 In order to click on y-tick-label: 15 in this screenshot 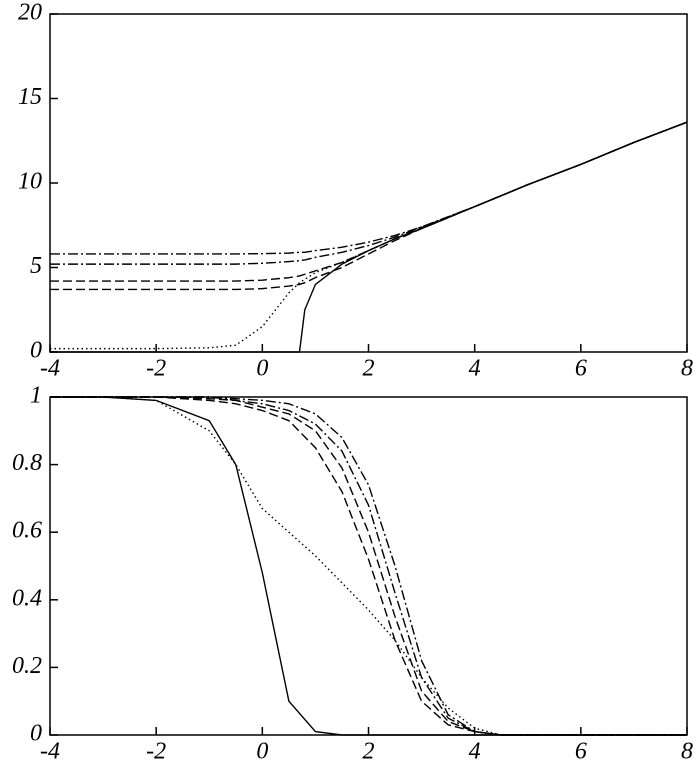, I will do `click(30, 97)`.